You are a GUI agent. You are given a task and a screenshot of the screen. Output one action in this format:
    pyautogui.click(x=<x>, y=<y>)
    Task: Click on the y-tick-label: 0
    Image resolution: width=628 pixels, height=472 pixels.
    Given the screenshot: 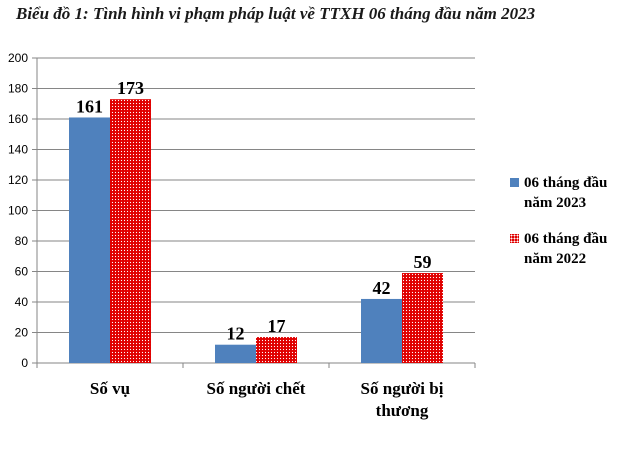 What is the action you would take?
    pyautogui.click(x=24, y=363)
    